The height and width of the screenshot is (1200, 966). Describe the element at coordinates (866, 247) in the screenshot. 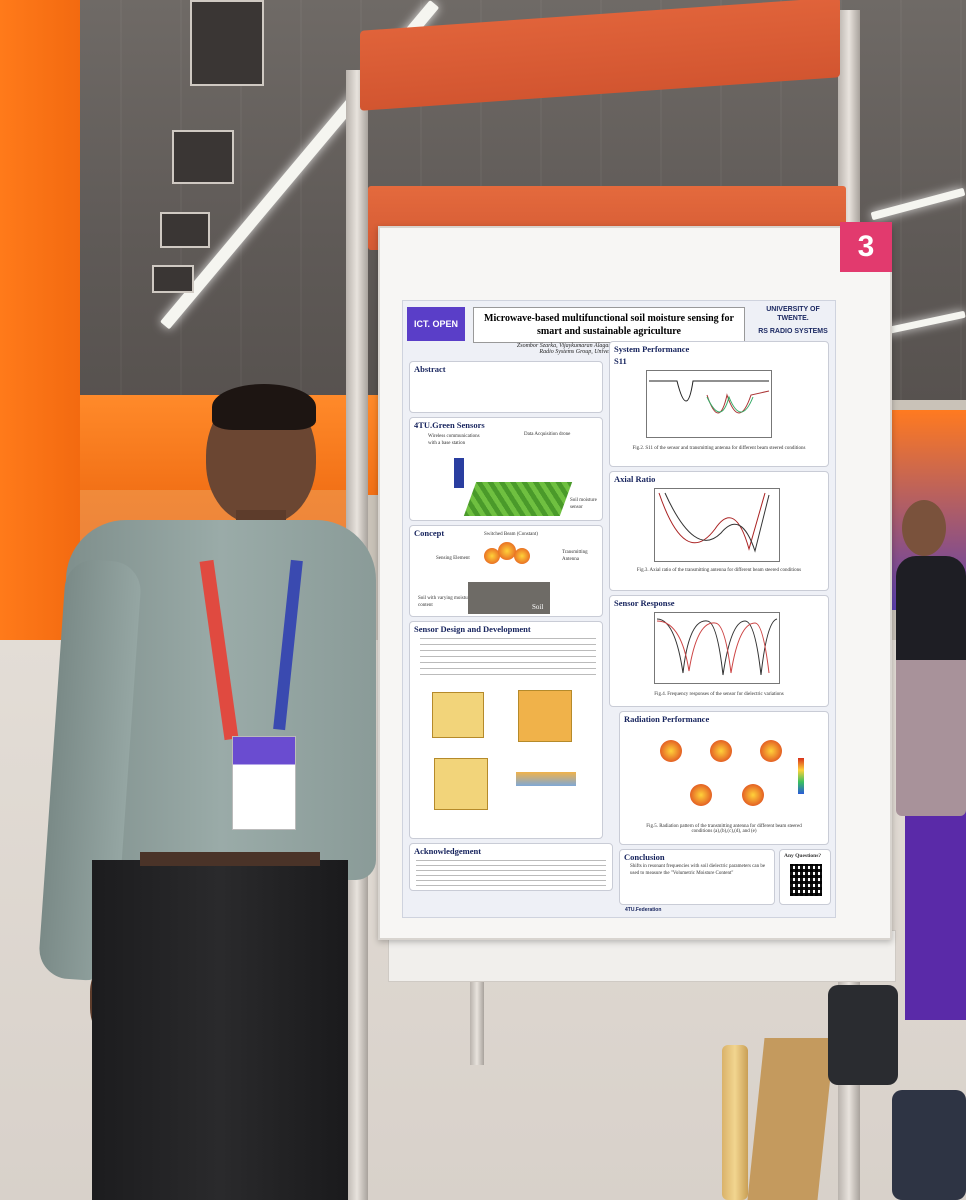

I see `poster-number: 3` at that location.